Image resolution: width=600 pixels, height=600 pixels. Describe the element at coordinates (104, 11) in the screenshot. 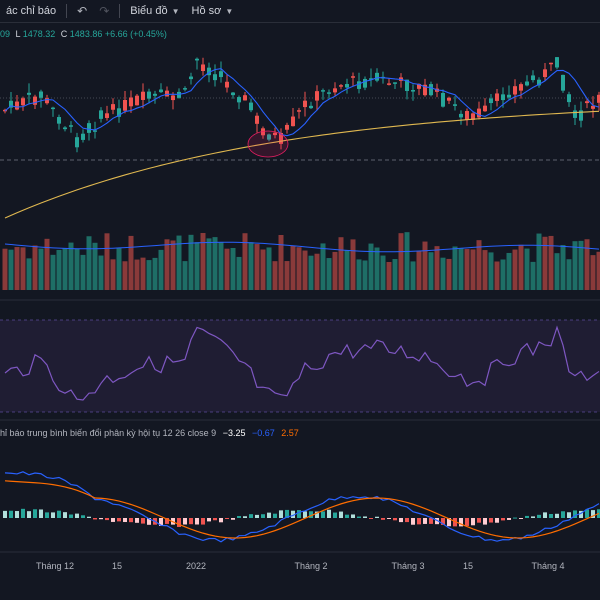

I see `redo-button: ↷` at that location.